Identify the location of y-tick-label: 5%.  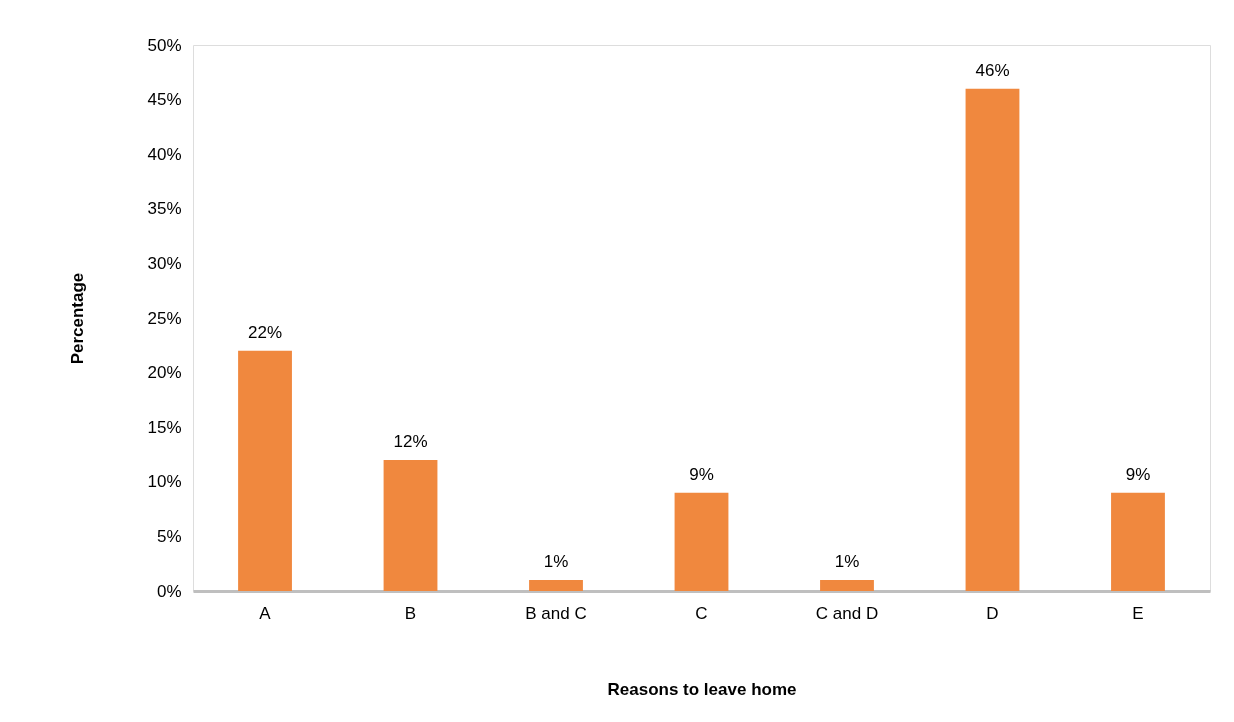
(169, 536).